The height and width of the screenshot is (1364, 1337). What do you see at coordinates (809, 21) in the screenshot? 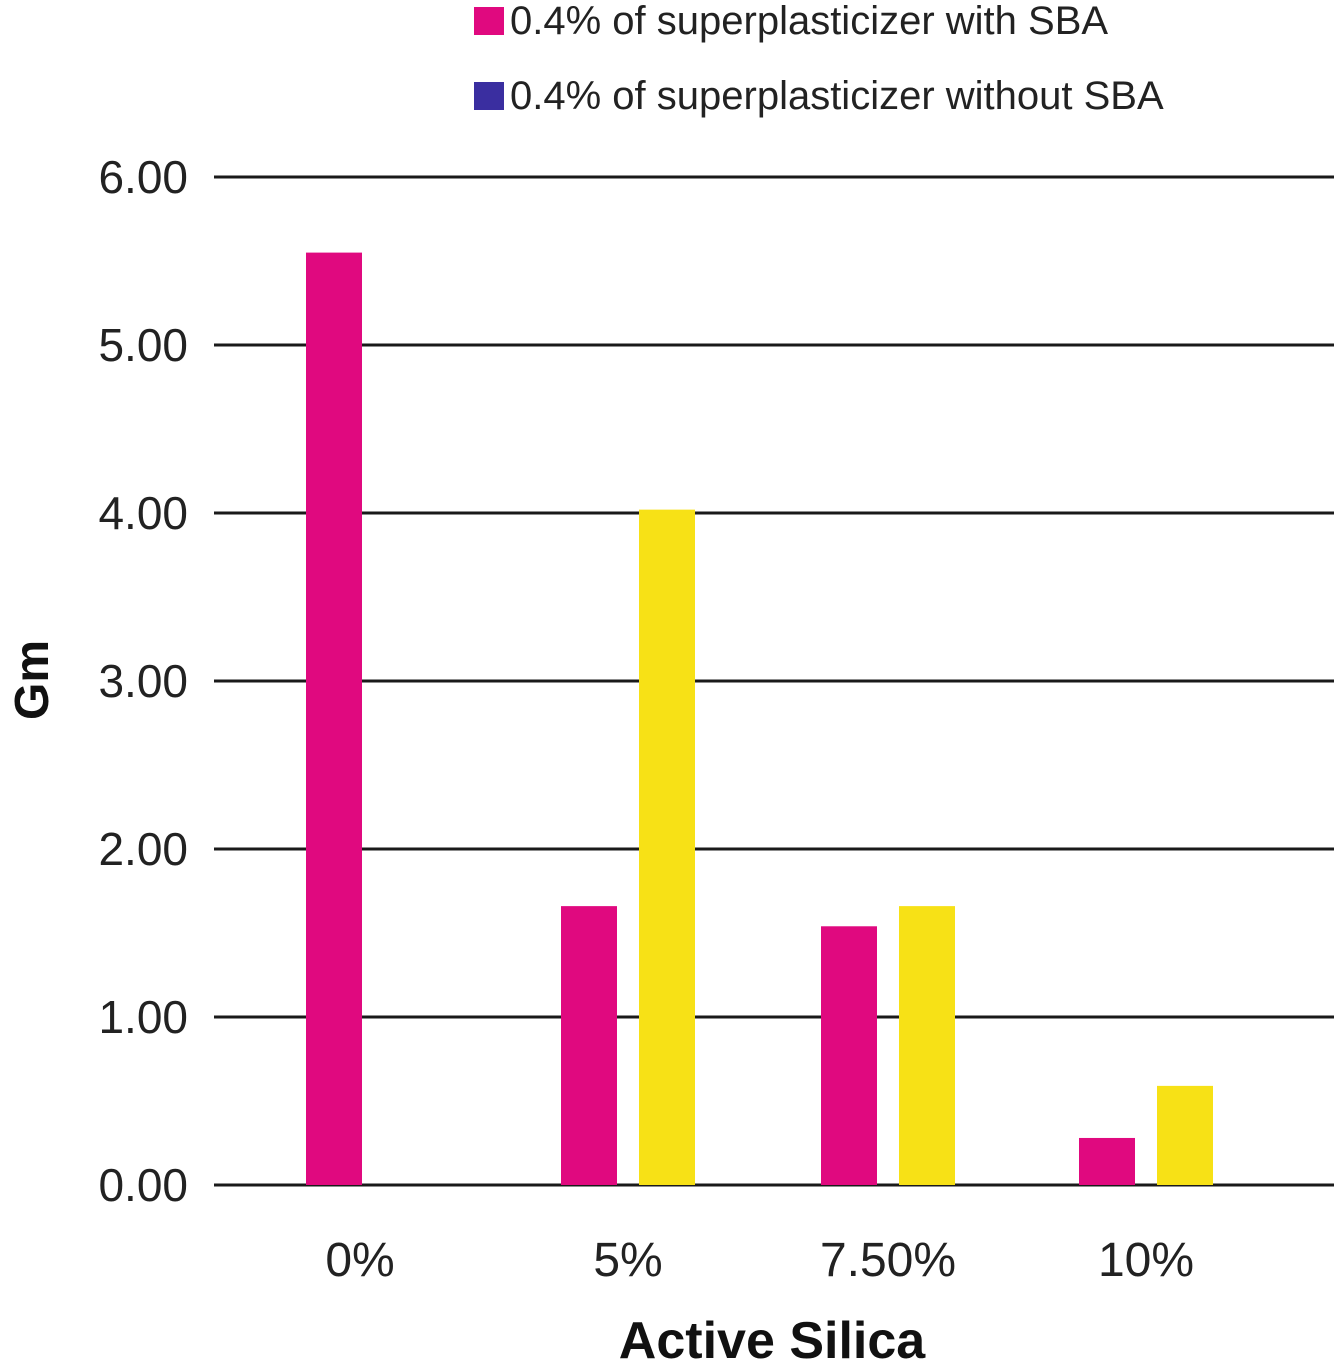
I see `legend-label-with-sba: 0.4% of superplasticizer with SBA` at bounding box center [809, 21].